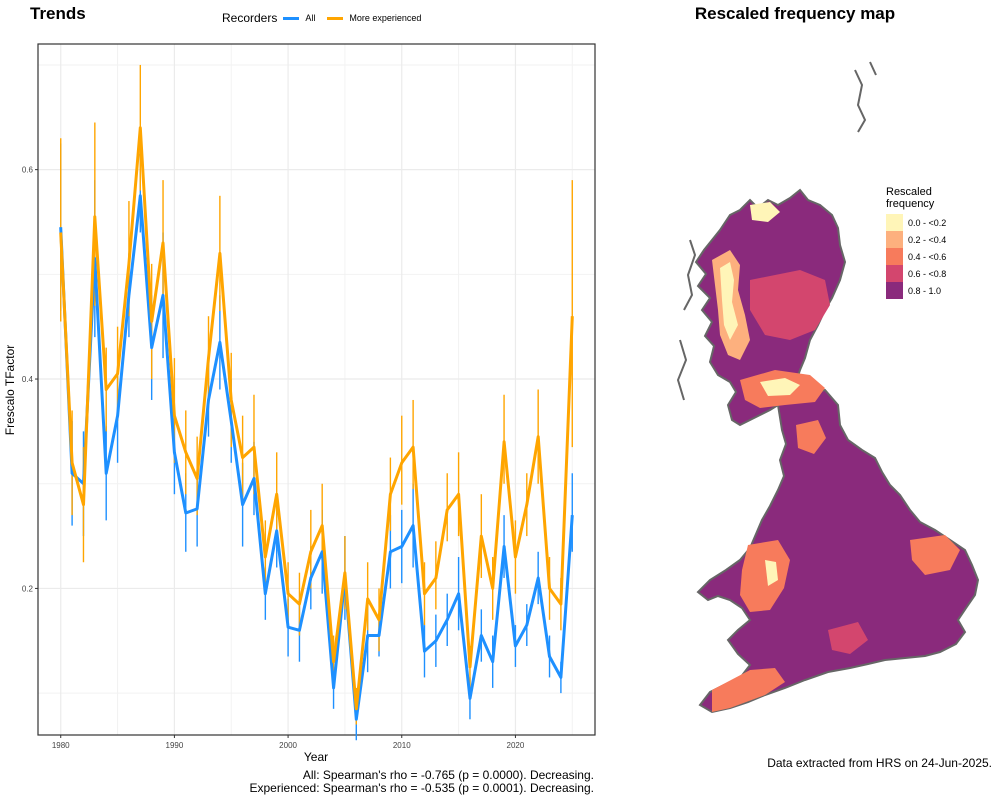 Image resolution: width=1000 pixels, height=800 pixels. I want to click on data-credit: Data extracted from HRS on 24-Jun-2025., so click(879, 763).